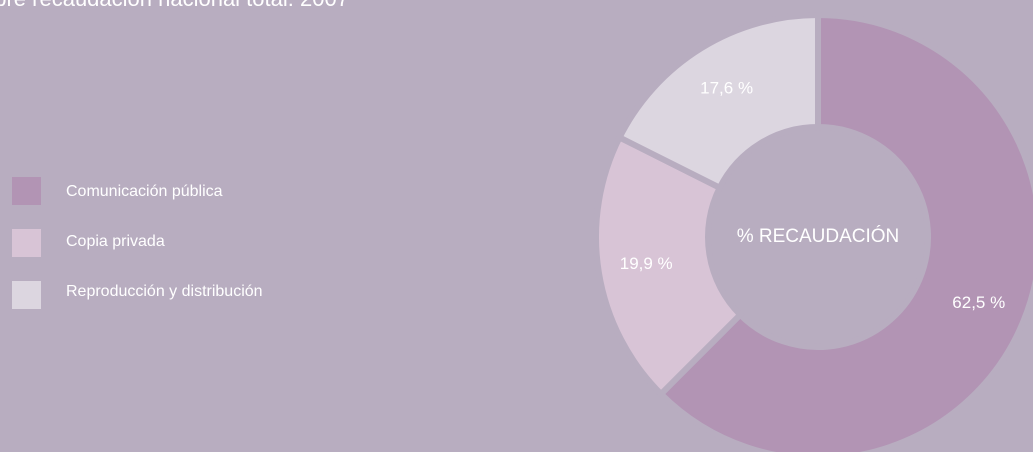  Describe the element at coordinates (164, 291) in the screenshot. I see `legend-label: Reproducción y distribución` at that location.